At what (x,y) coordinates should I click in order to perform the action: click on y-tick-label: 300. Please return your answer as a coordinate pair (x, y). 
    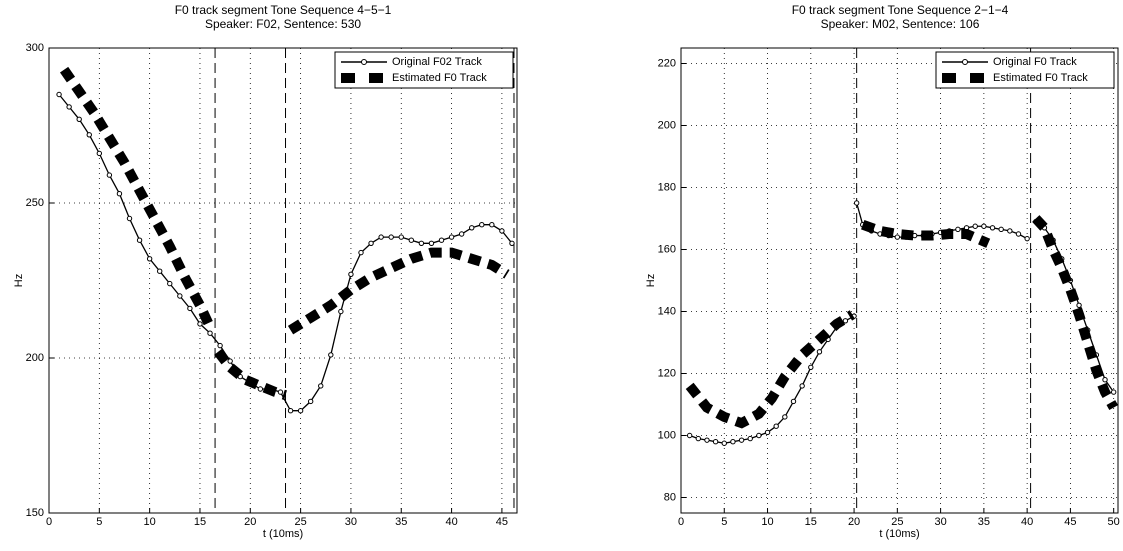
    Looking at the image, I should click on (35, 48).